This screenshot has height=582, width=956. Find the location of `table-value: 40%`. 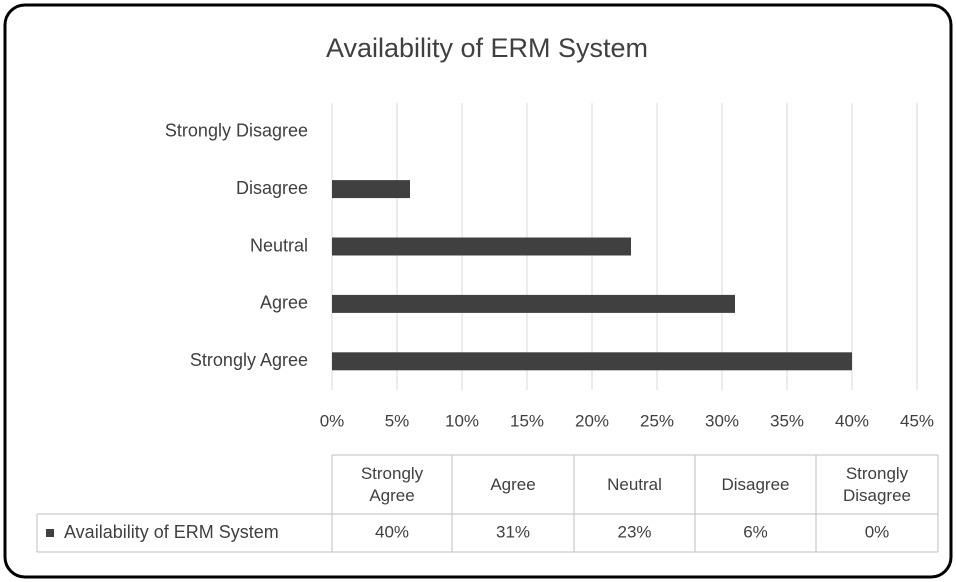

table-value: 40% is located at coordinates (392, 531).